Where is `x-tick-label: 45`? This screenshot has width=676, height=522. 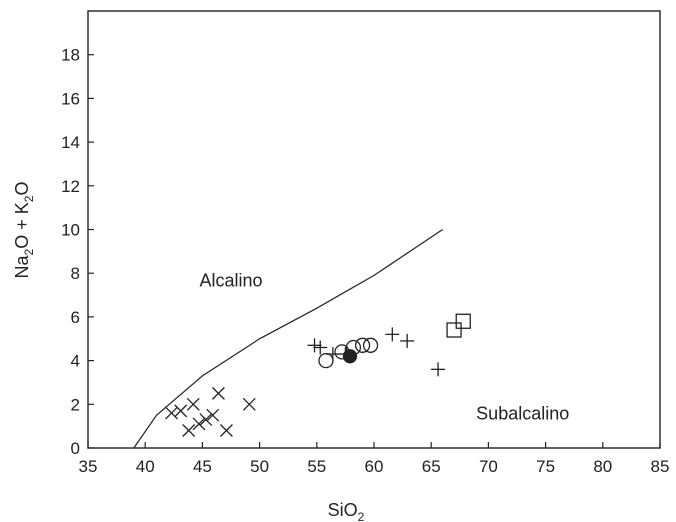
x-tick-label: 45 is located at coordinates (202, 466).